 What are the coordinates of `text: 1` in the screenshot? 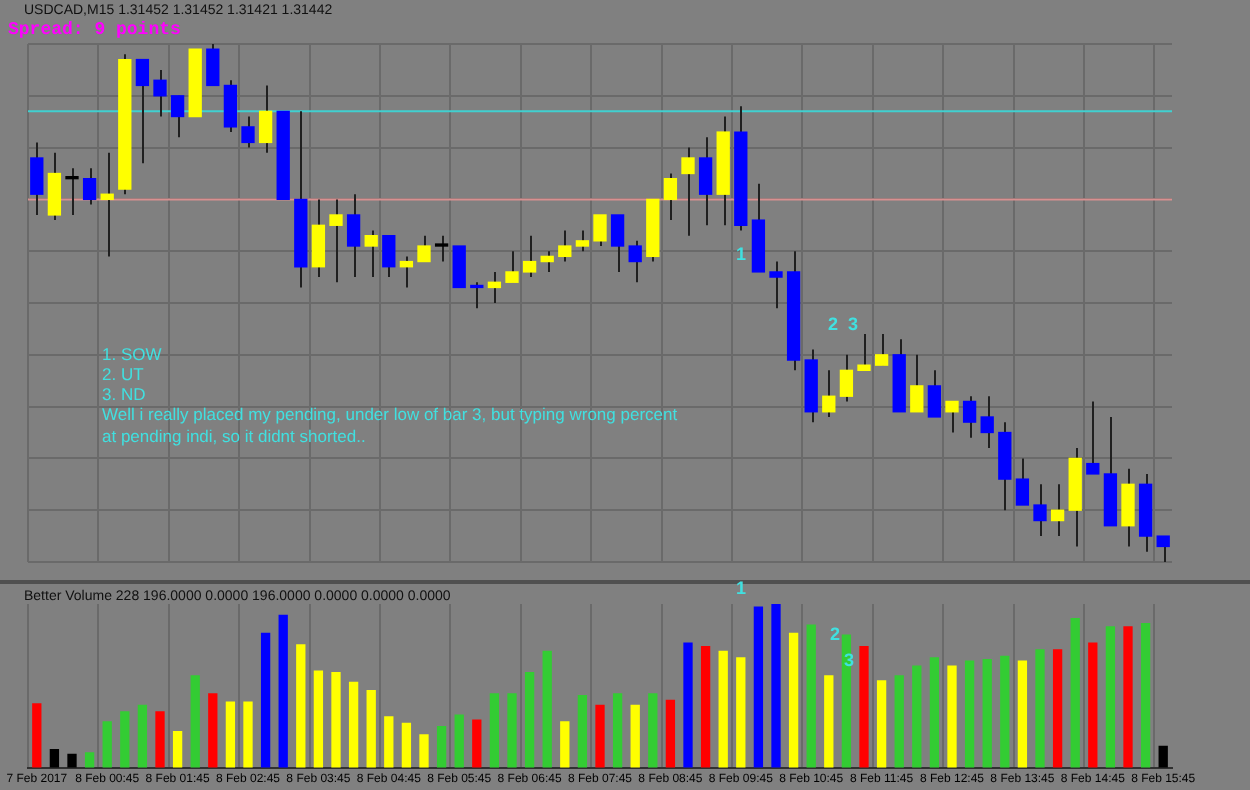 It's located at (741, 588).